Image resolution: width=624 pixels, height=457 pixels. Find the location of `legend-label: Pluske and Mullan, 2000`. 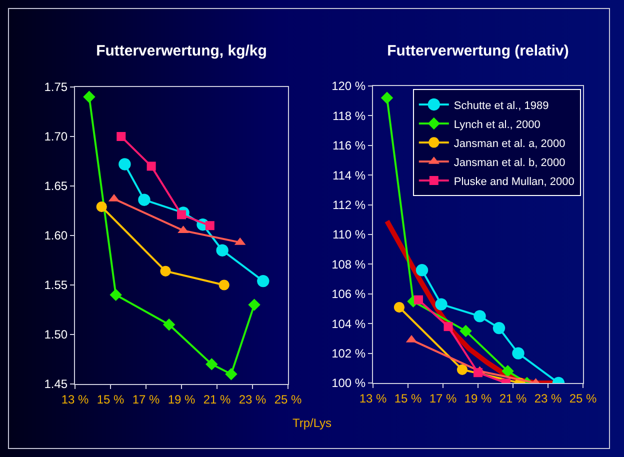

legend-label: Pluske and Mullan, 2000 is located at coordinates (514, 182).